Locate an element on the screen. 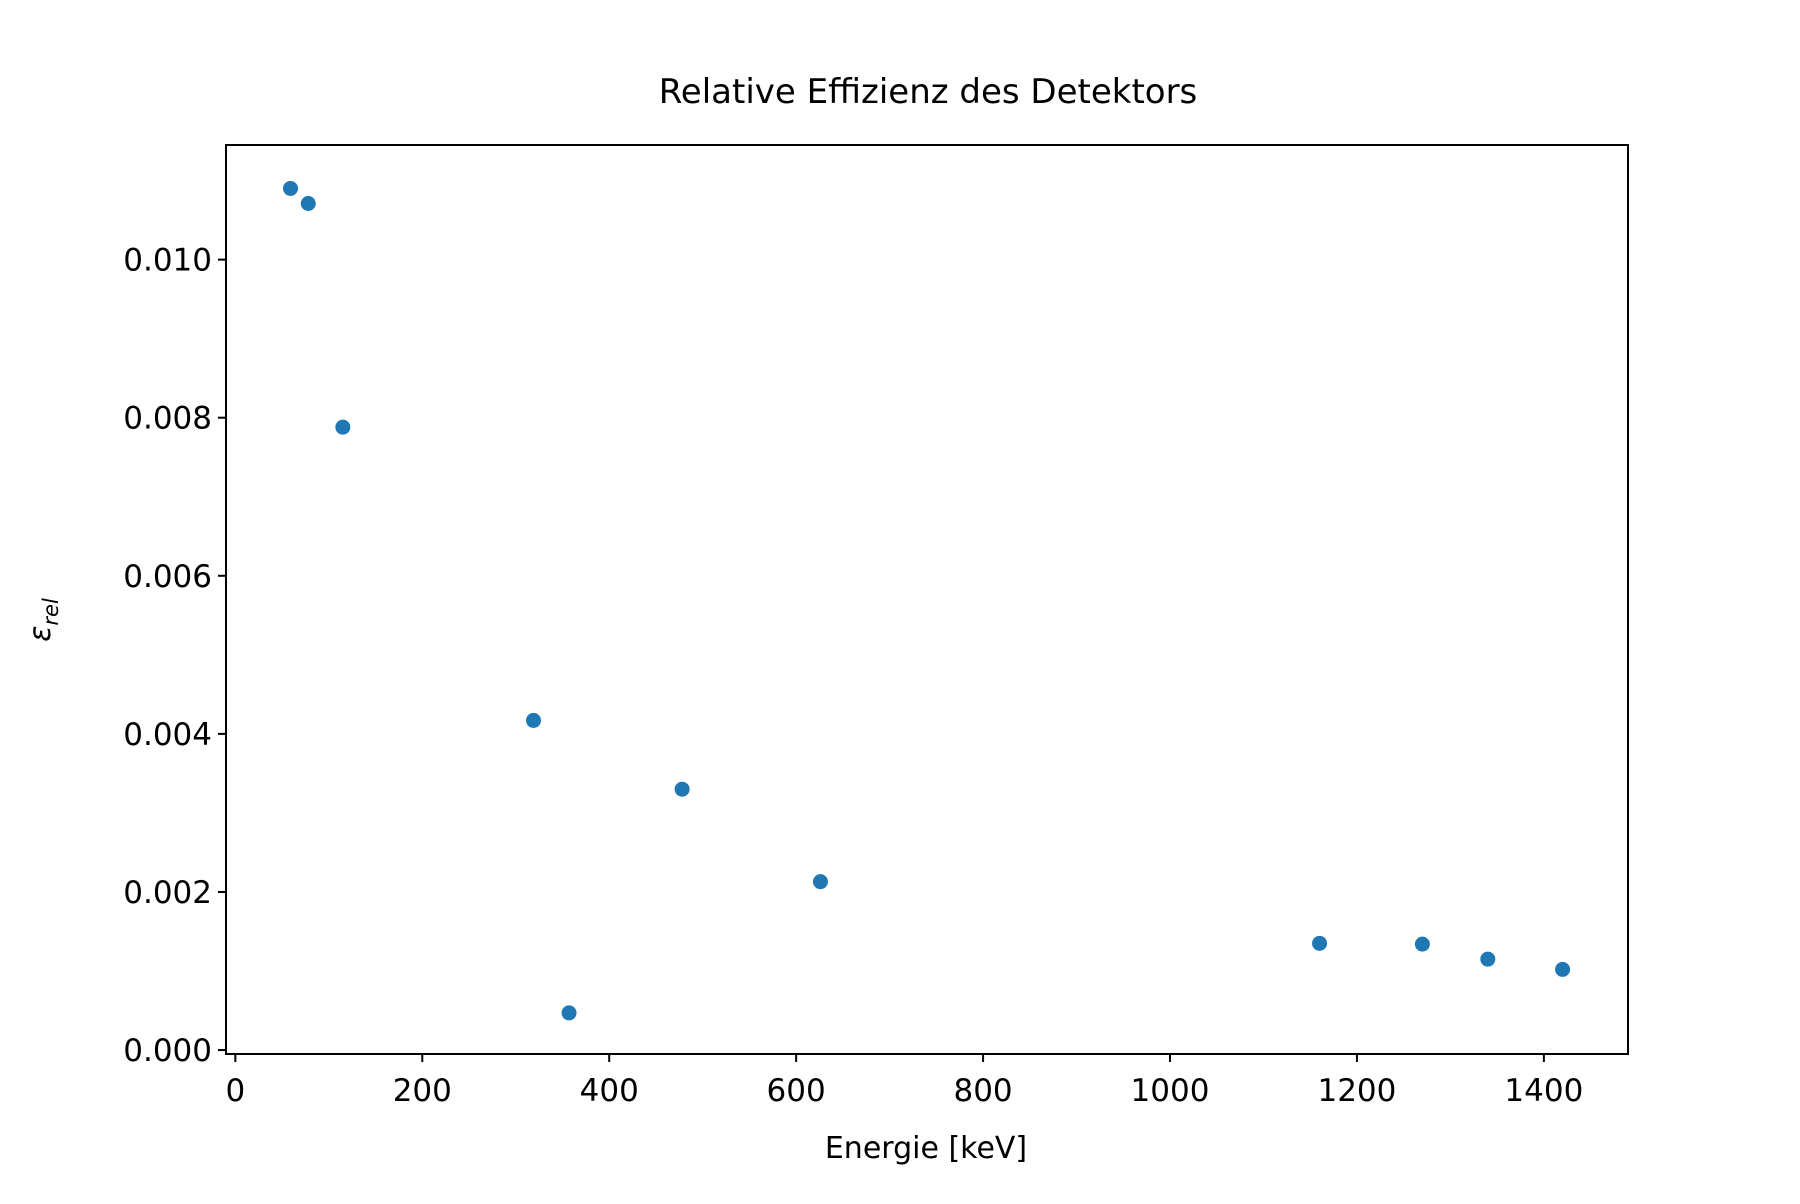 The image size is (1800, 1204). y-tick-label: 0.010 is located at coordinates (167, 261).